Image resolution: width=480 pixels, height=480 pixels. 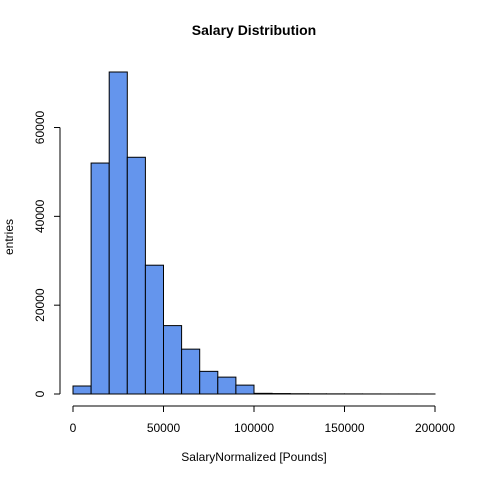 What do you see at coordinates (164, 428) in the screenshot?
I see `x-tick-label-1: 50000` at bounding box center [164, 428].